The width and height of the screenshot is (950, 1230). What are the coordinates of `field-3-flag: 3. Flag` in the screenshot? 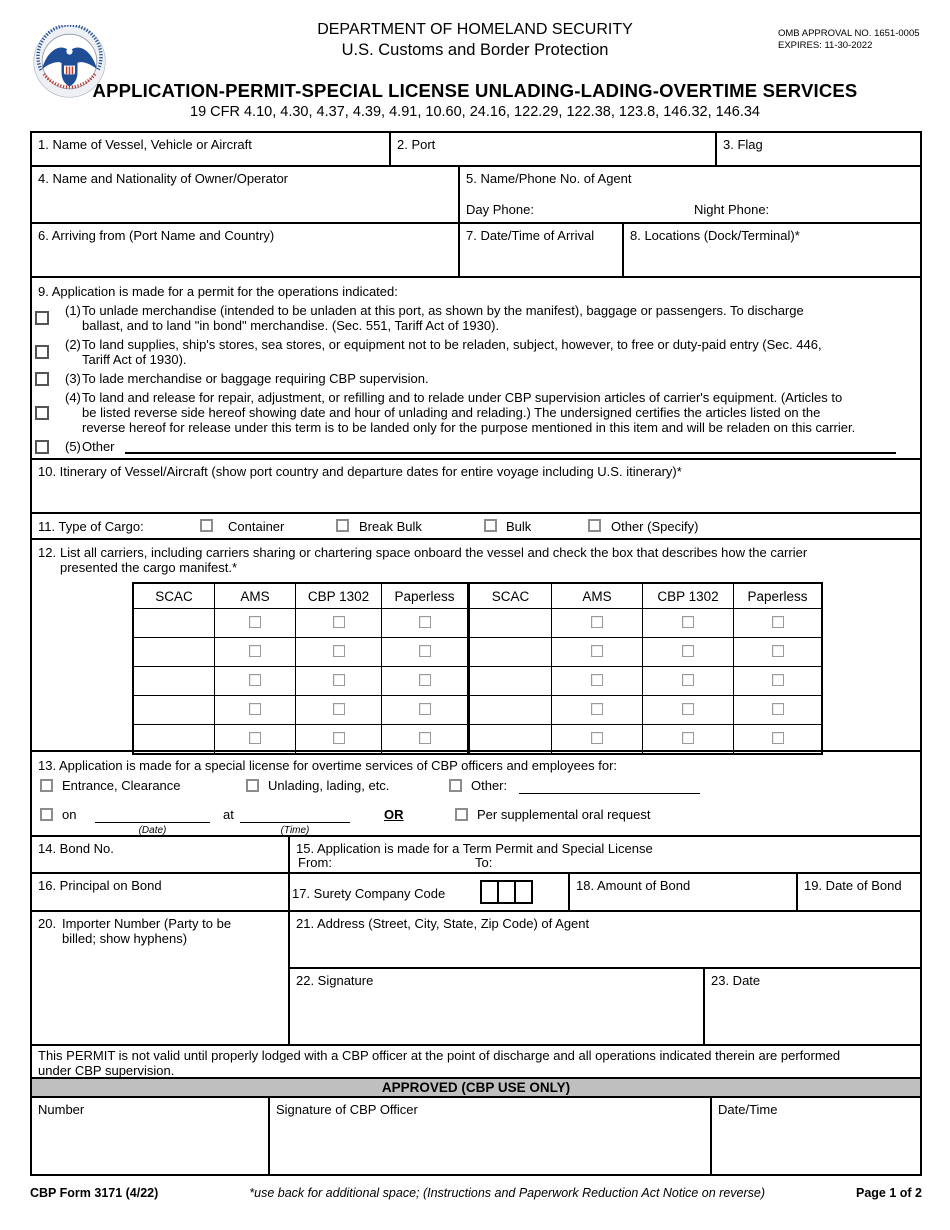 It's located at (818, 149).